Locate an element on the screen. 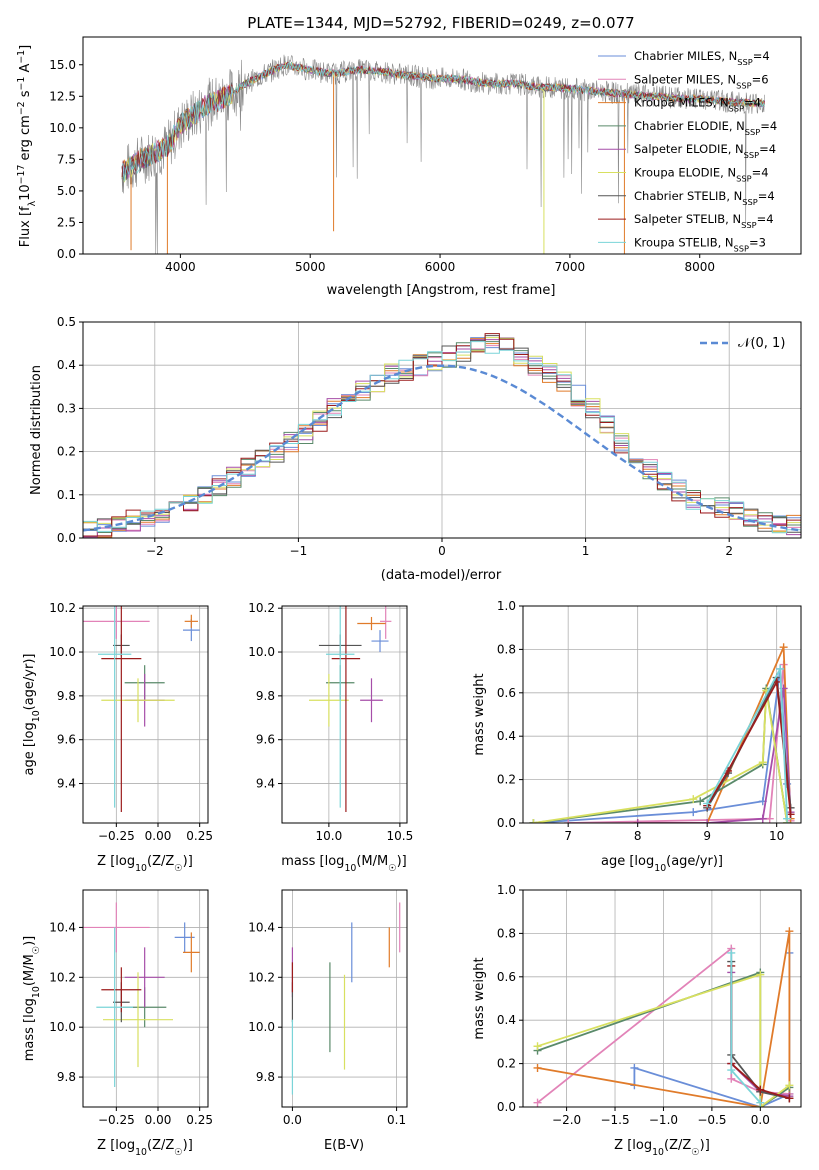 The height and width of the screenshot is (1170, 819). legend-entry: Chabrier STELIB, NSSP=4 is located at coordinates (704, 198).